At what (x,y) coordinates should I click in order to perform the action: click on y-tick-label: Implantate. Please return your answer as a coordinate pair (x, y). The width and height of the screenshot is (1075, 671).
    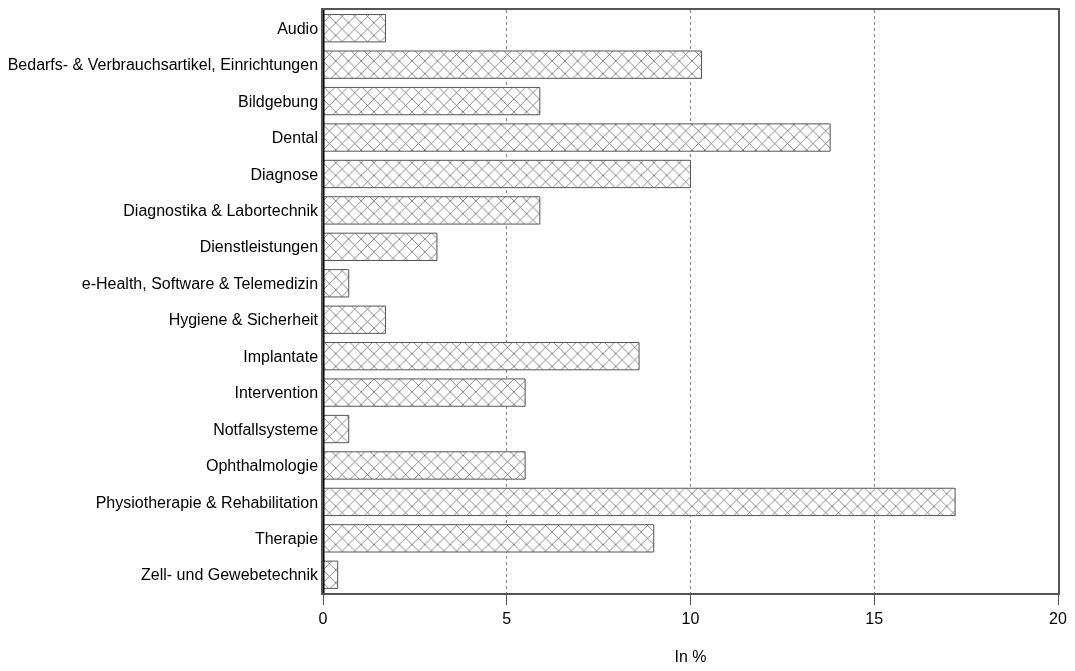
    Looking at the image, I should click on (281, 356).